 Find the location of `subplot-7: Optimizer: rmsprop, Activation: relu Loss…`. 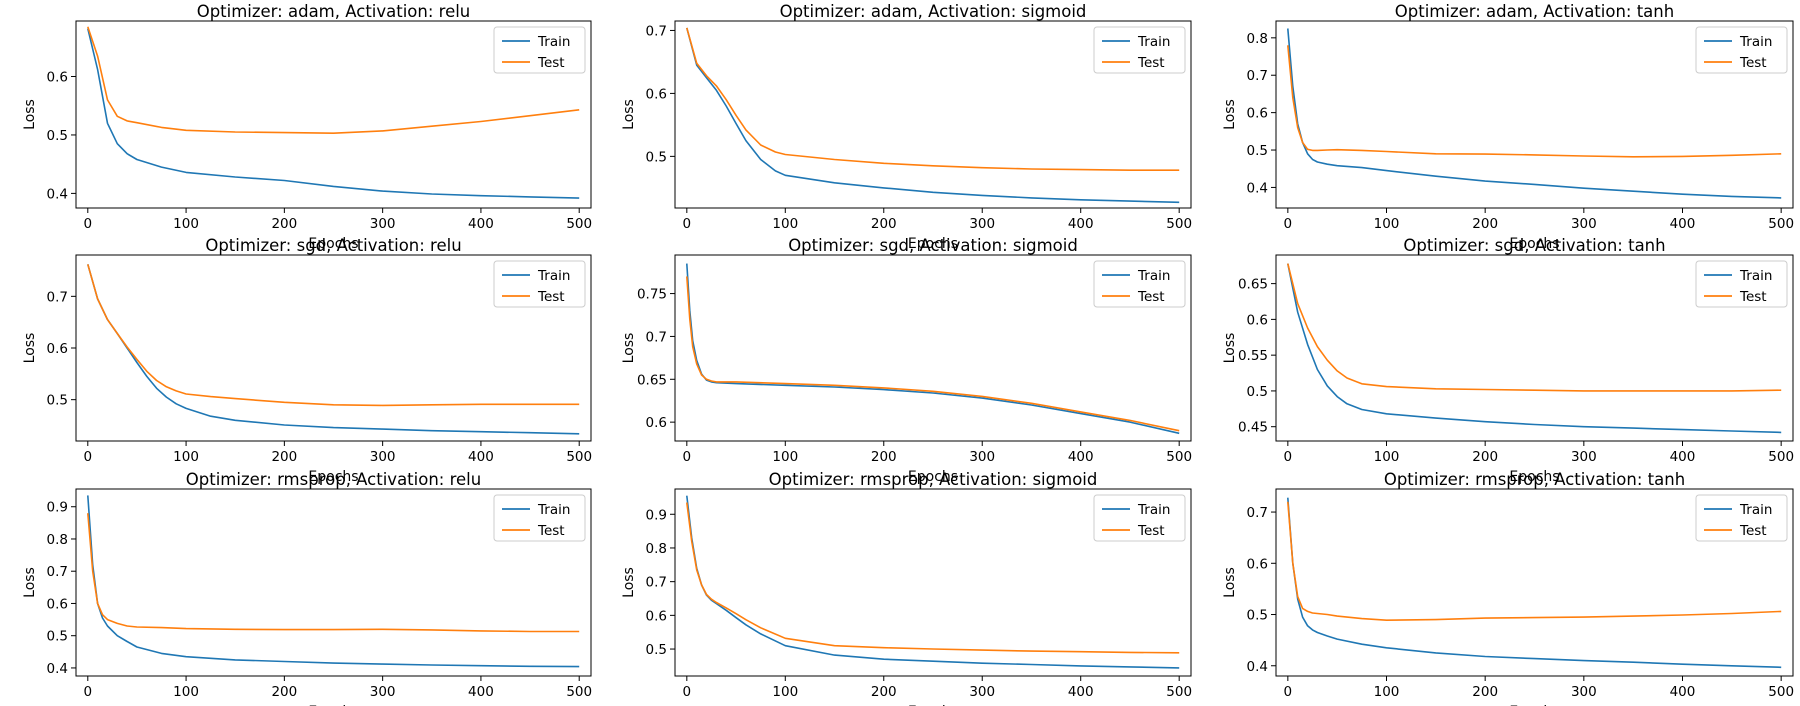

subplot-7: Optimizer: rmsprop, Activation: relu Loss… is located at coordinates (307, 588).